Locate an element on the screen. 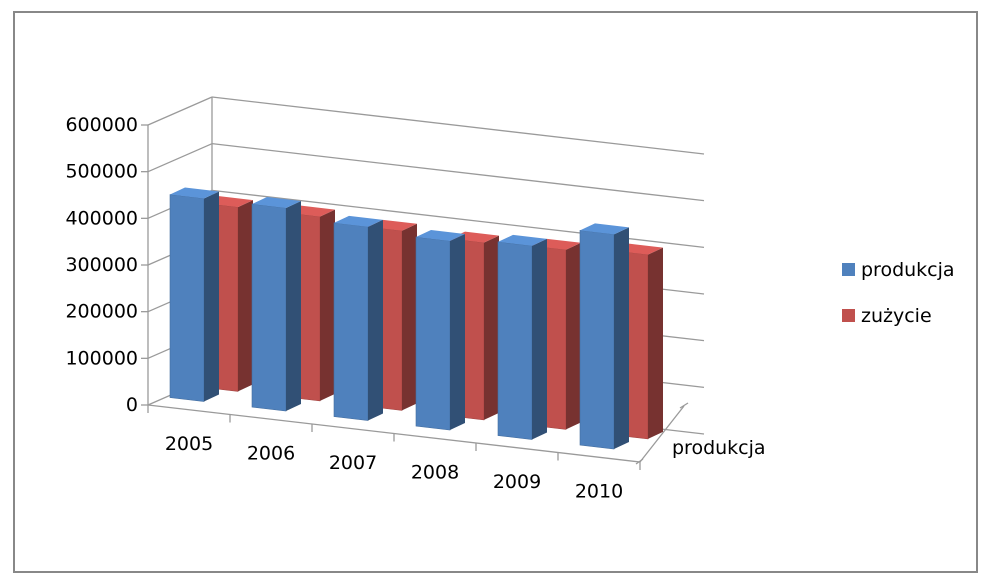 This screenshot has height=581, width=992. legend: produkcja zużycie is located at coordinates (898, 293).